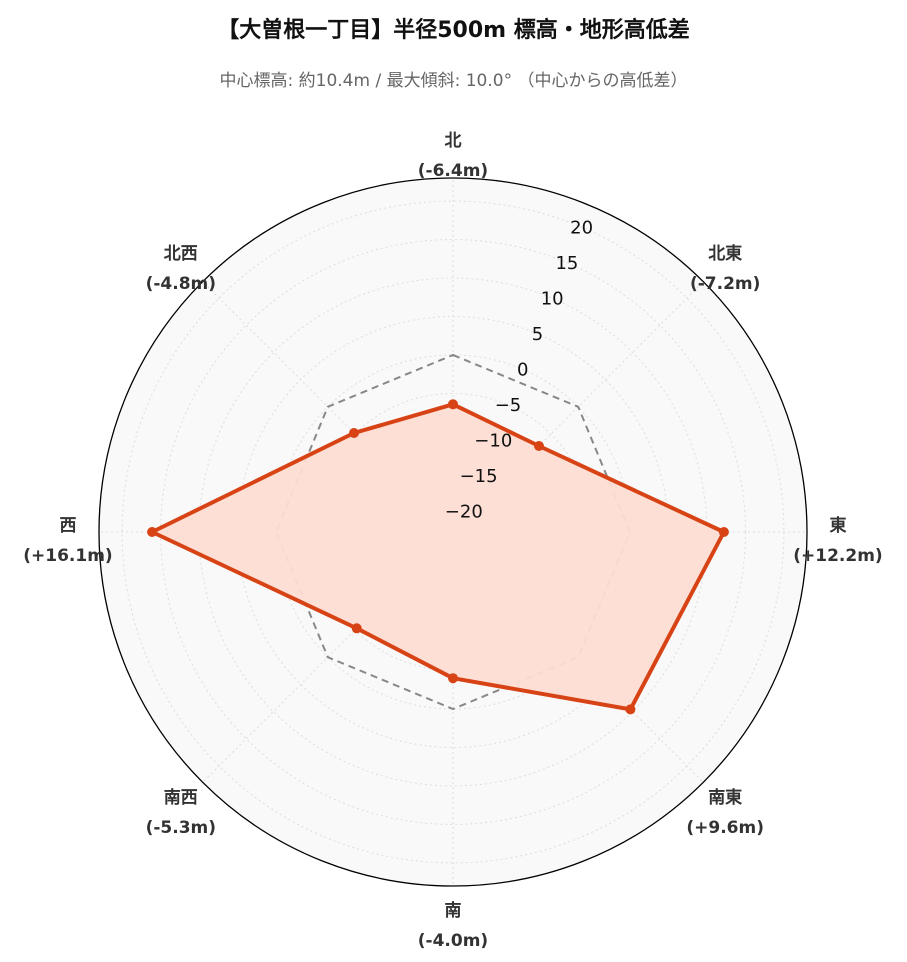 Image resolution: width=907 pixels, height=962 pixels. What do you see at coordinates (181, 828) in the screenshot?
I see `direction-value-label: (-5.3m)` at bounding box center [181, 828].